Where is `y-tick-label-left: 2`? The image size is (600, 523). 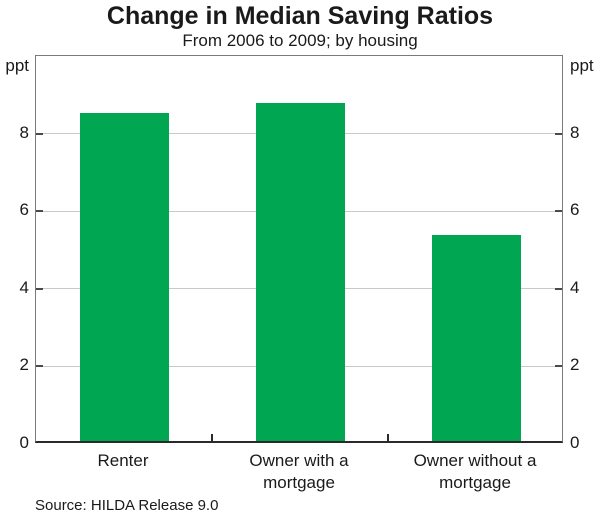 y-tick-label-left: 2 is located at coordinates (24, 365).